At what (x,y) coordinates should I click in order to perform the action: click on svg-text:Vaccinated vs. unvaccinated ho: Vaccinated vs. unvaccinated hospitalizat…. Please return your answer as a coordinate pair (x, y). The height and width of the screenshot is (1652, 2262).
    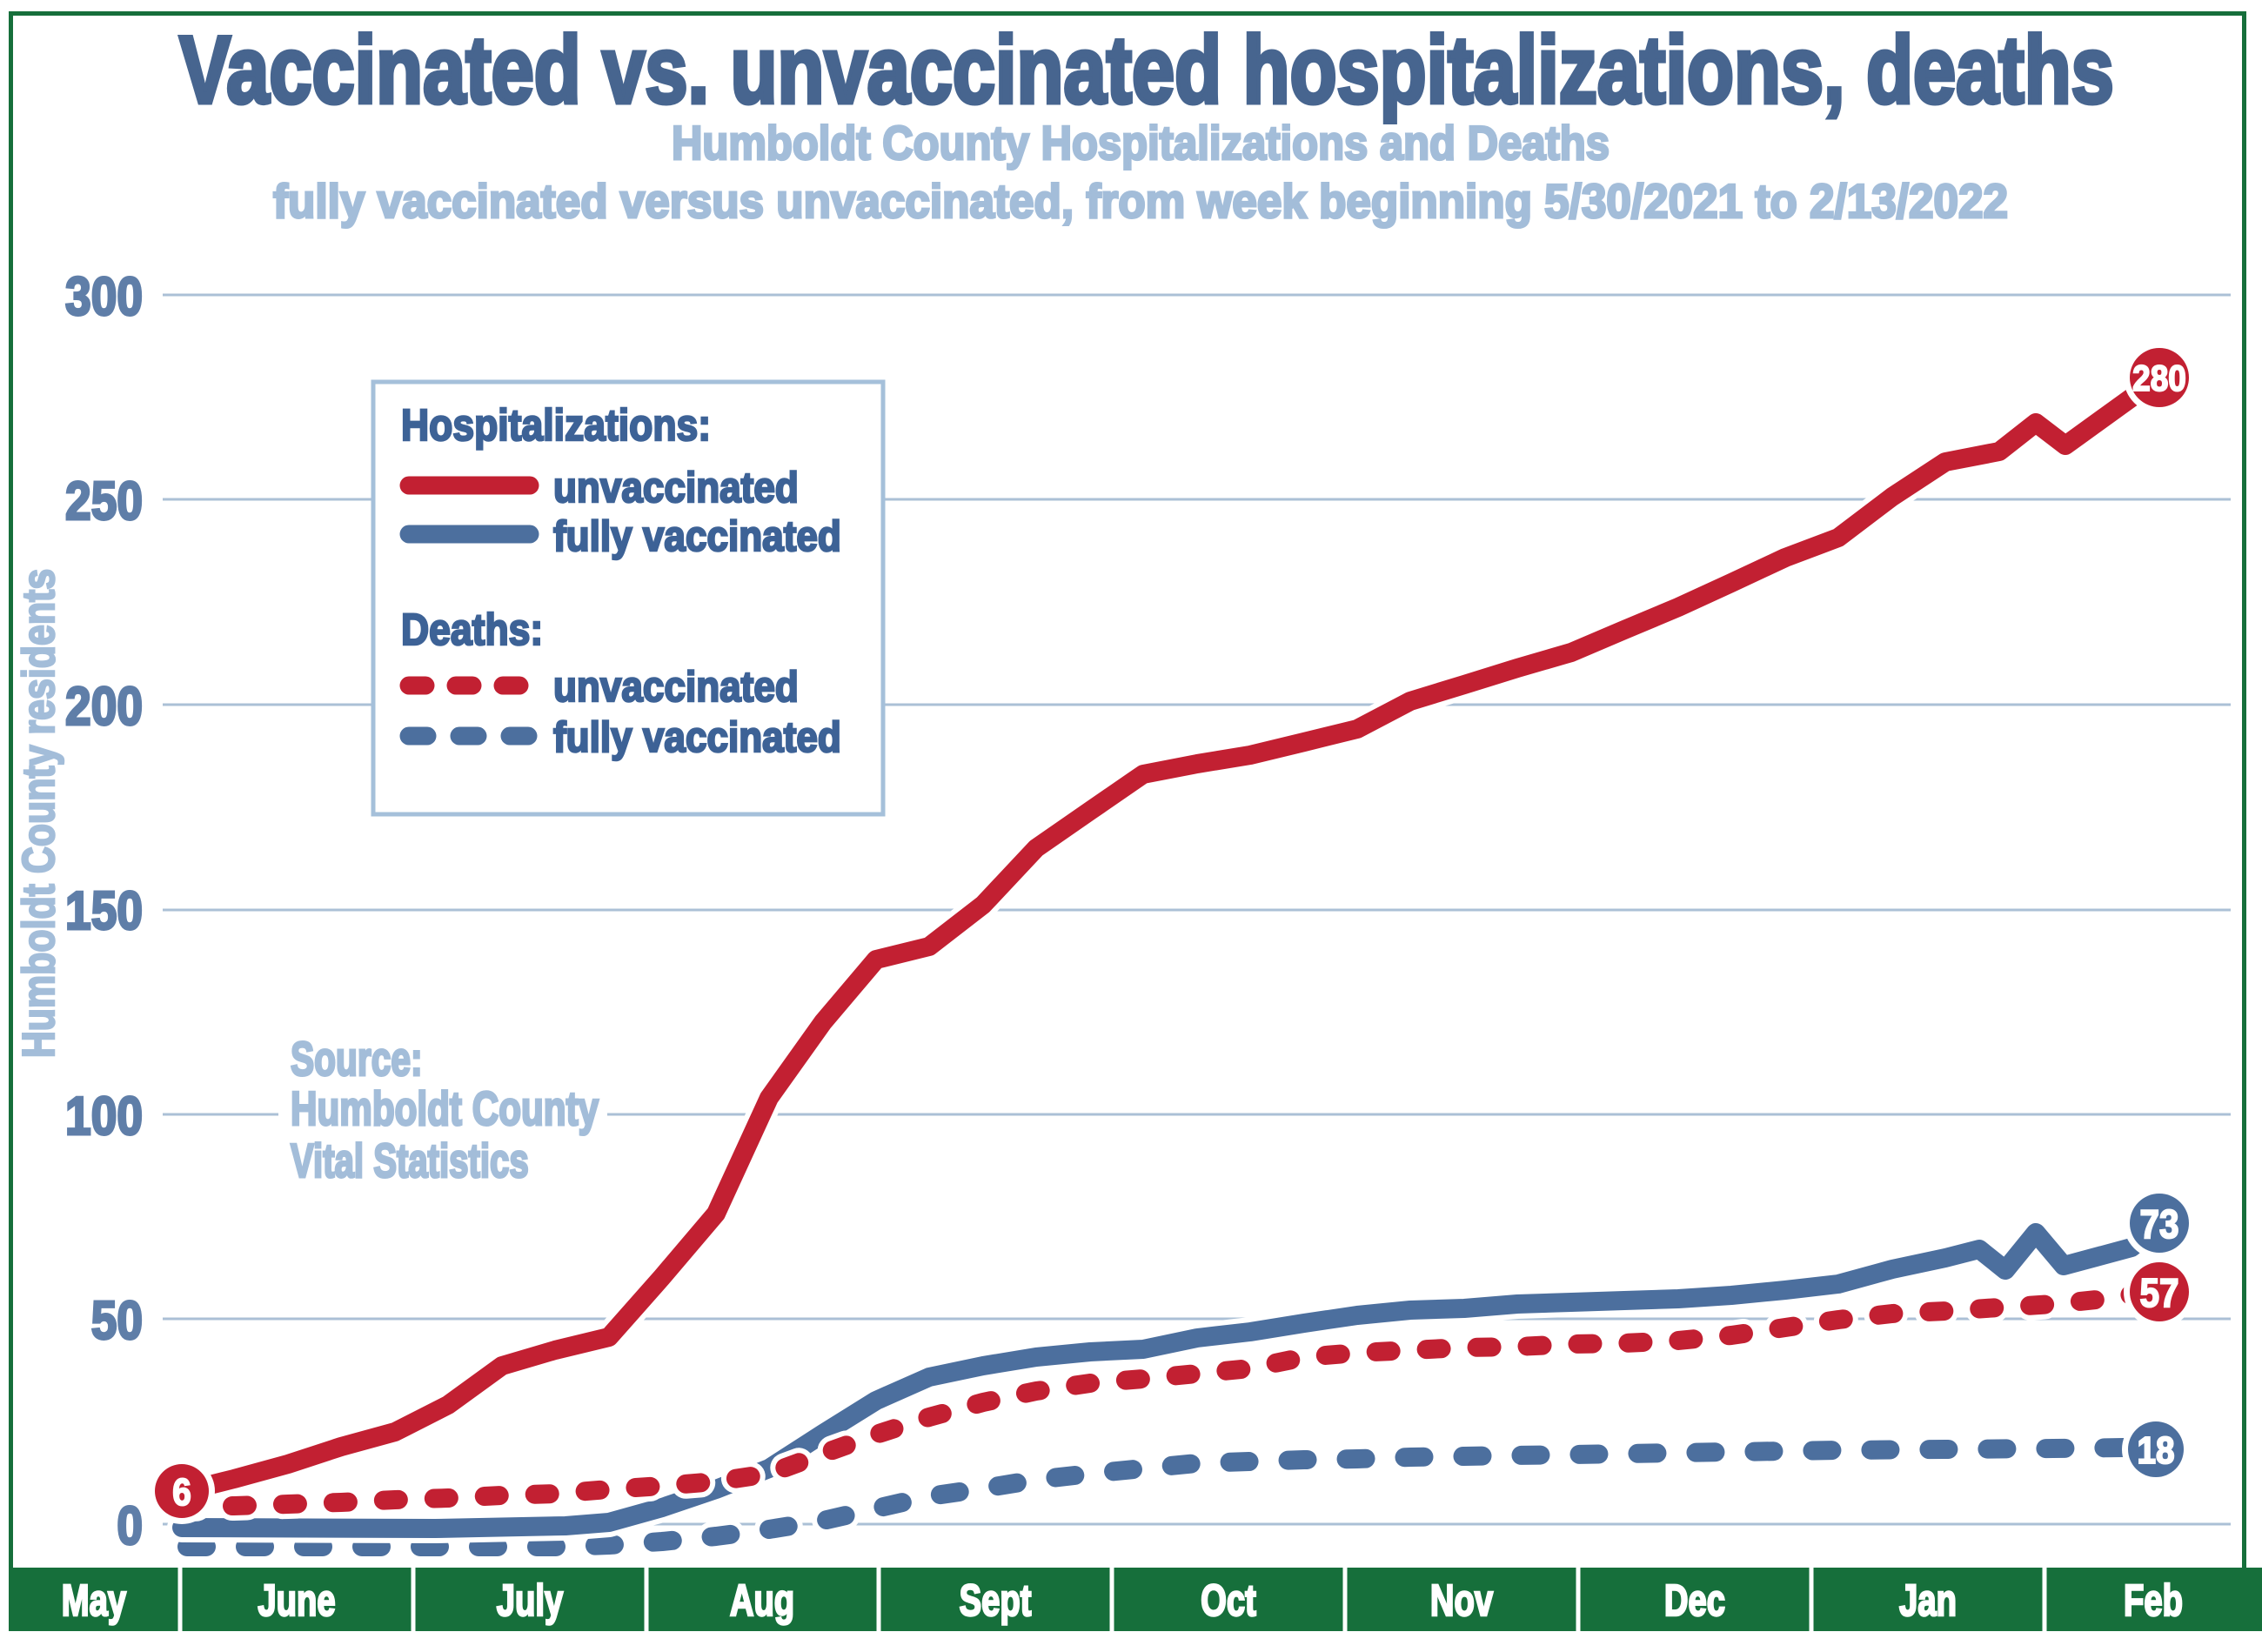
    Looking at the image, I should click on (1146, 70).